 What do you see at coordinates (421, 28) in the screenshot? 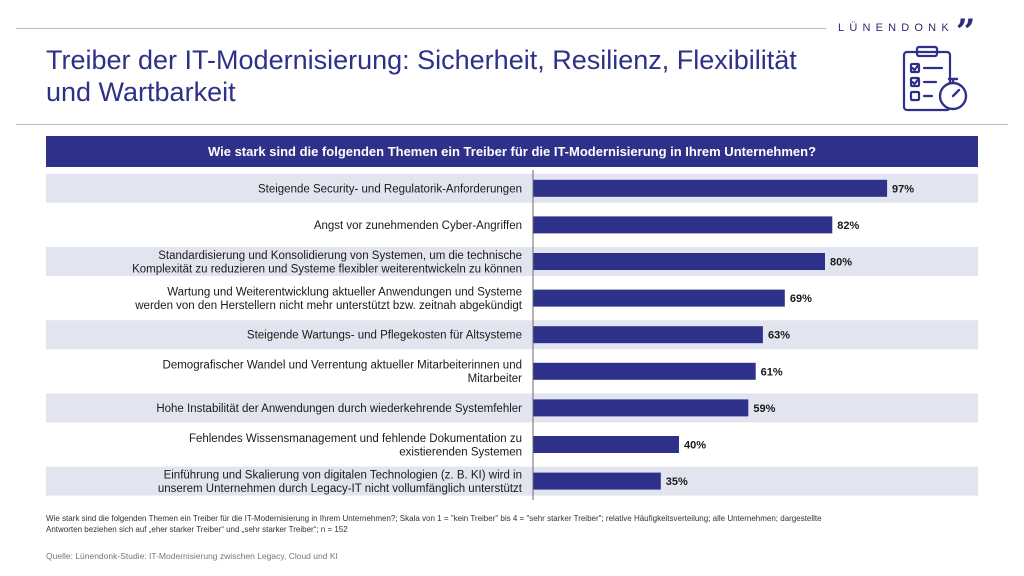
I see `header-rule` at bounding box center [421, 28].